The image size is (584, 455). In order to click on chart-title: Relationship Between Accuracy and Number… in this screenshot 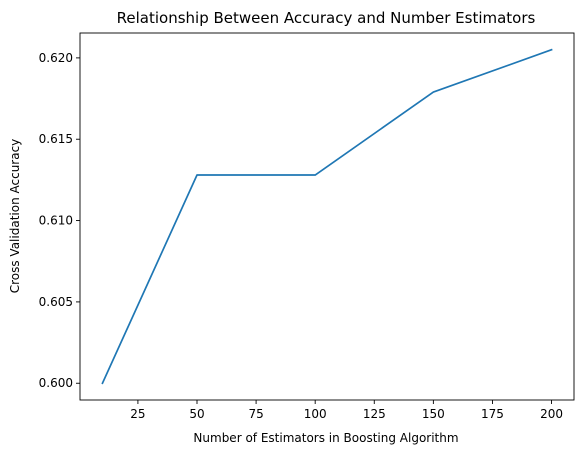, I will do `click(326, 18)`.